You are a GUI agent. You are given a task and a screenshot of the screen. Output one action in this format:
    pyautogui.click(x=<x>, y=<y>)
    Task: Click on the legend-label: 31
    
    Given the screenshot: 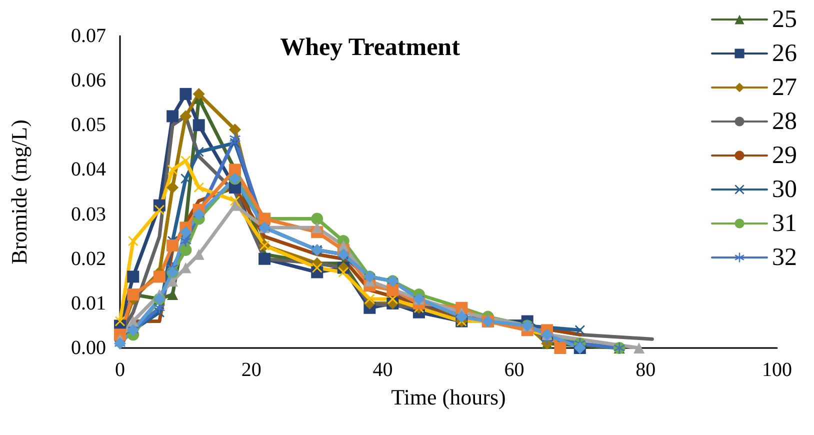 What is the action you would take?
    pyautogui.click(x=784, y=223)
    